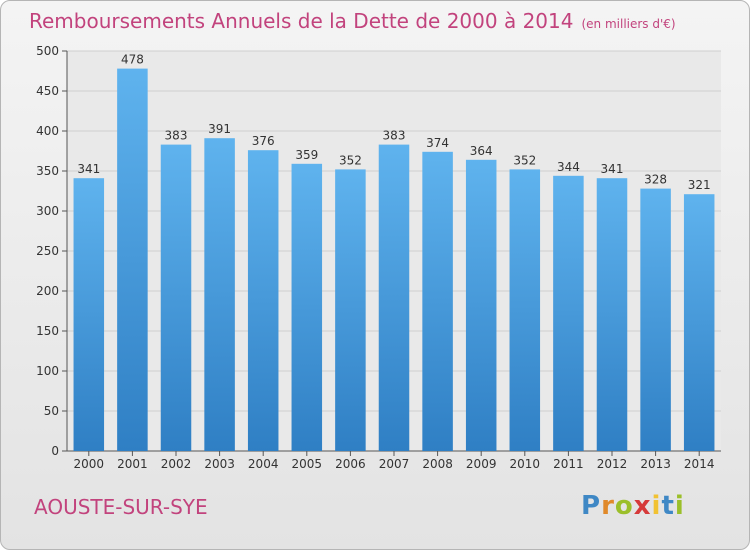  I want to click on y-tick-label: 450, so click(47, 91).